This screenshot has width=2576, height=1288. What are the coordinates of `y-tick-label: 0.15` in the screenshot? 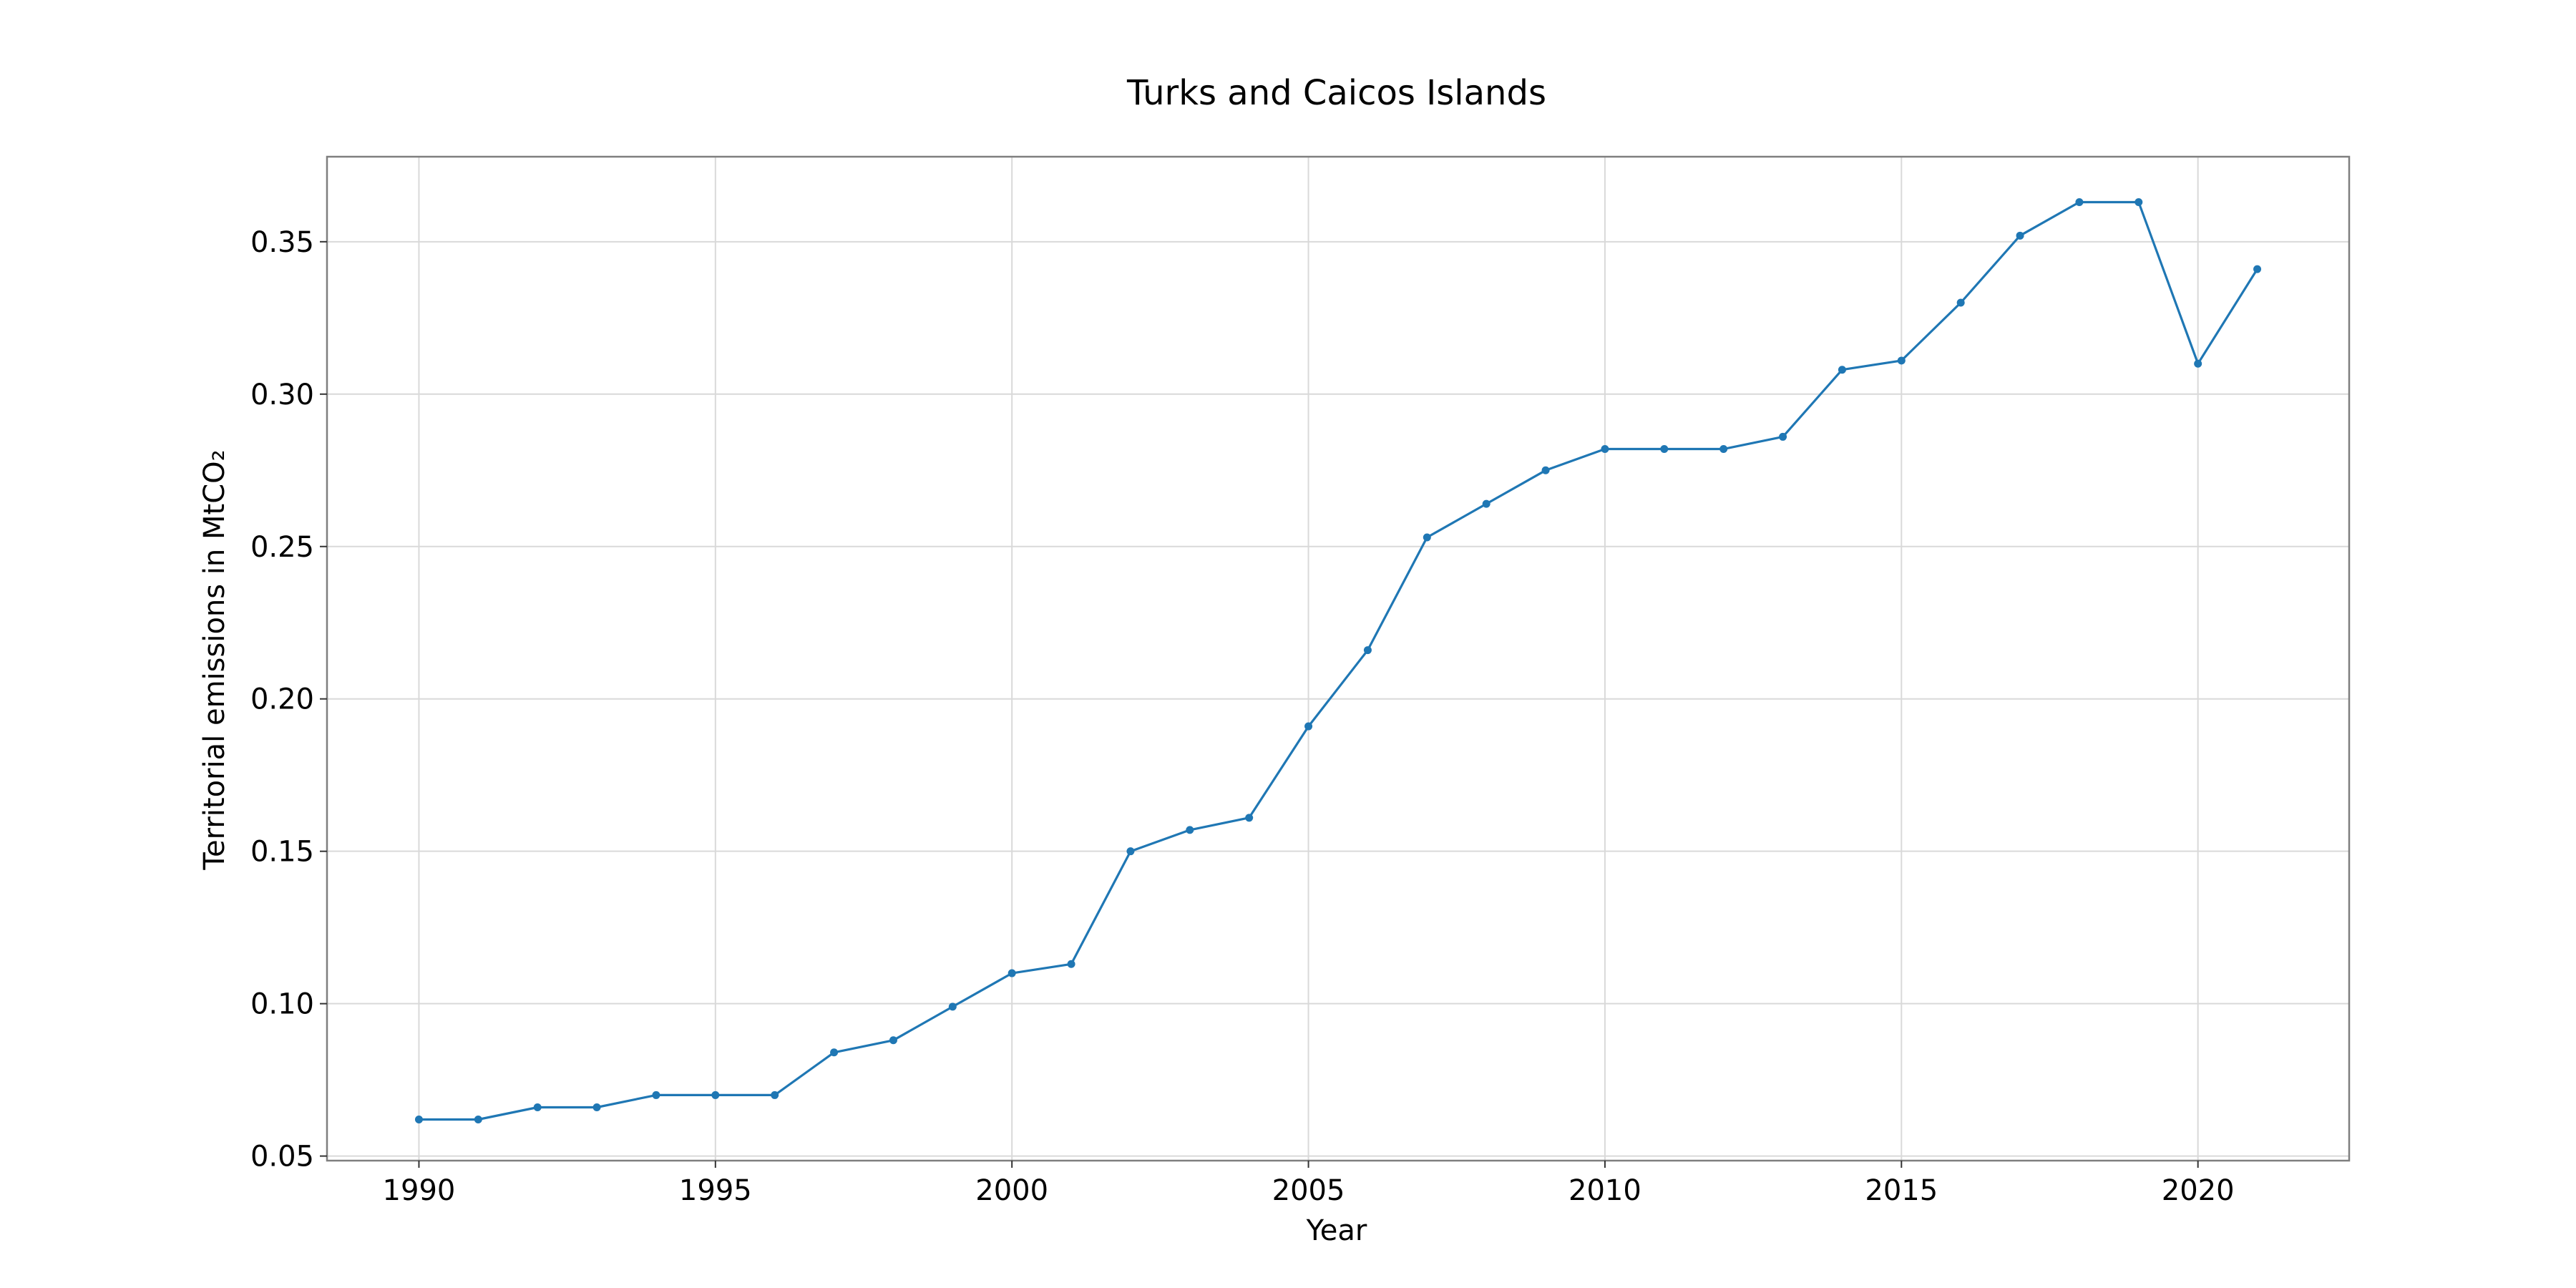 It's located at (282, 852).